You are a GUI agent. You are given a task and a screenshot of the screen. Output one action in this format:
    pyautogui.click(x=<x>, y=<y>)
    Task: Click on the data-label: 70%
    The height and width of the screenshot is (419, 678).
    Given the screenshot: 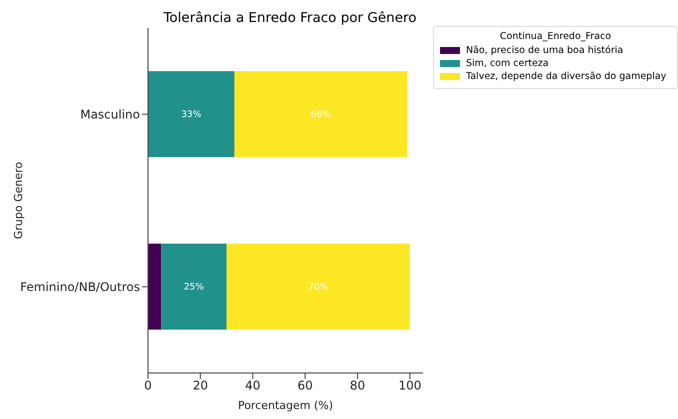 What is the action you would take?
    pyautogui.click(x=318, y=287)
    